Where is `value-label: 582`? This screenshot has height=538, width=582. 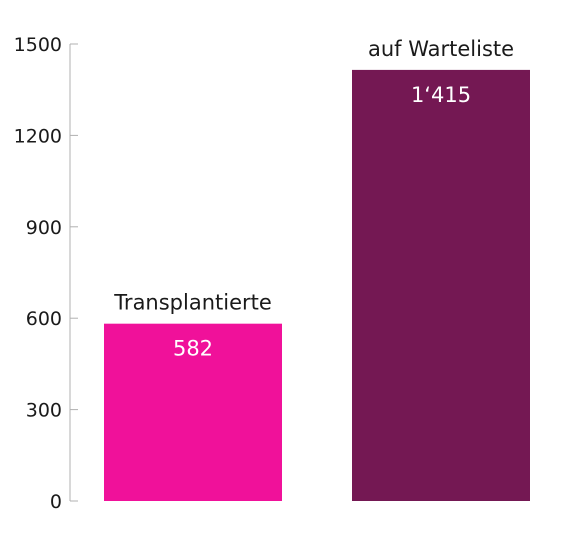 value-label: 582 is located at coordinates (193, 349).